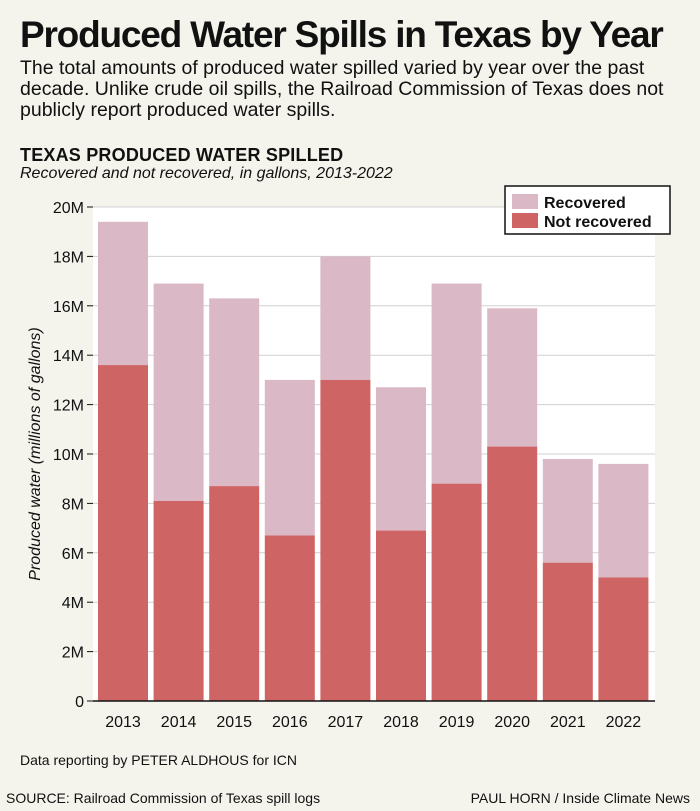 Image resolution: width=700 pixels, height=811 pixels. I want to click on bar-recovered-2016, so click(289, 457).